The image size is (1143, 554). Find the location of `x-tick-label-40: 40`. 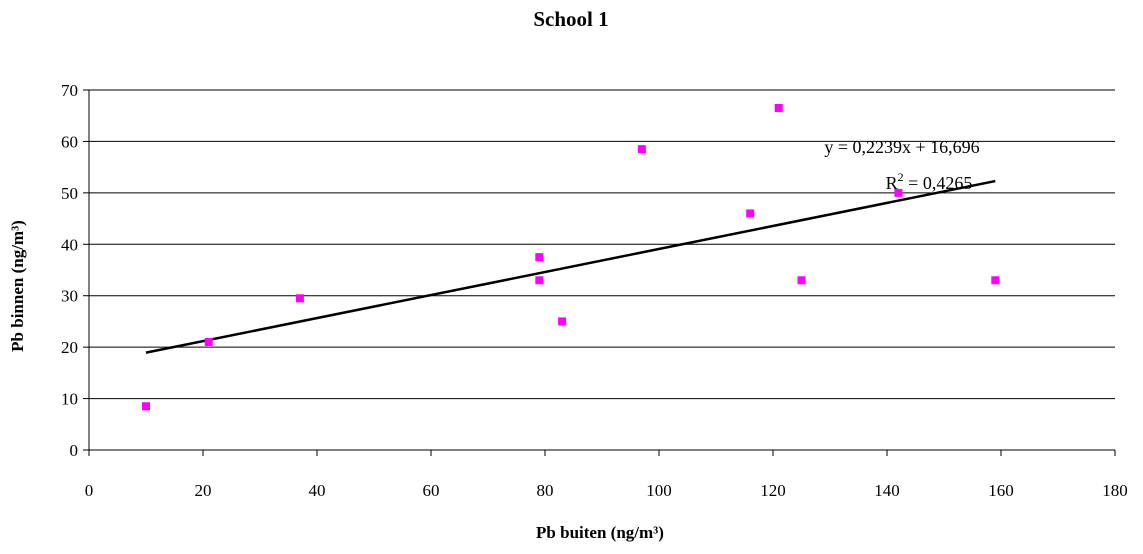

x-tick-label-40: 40 is located at coordinates (317, 490).